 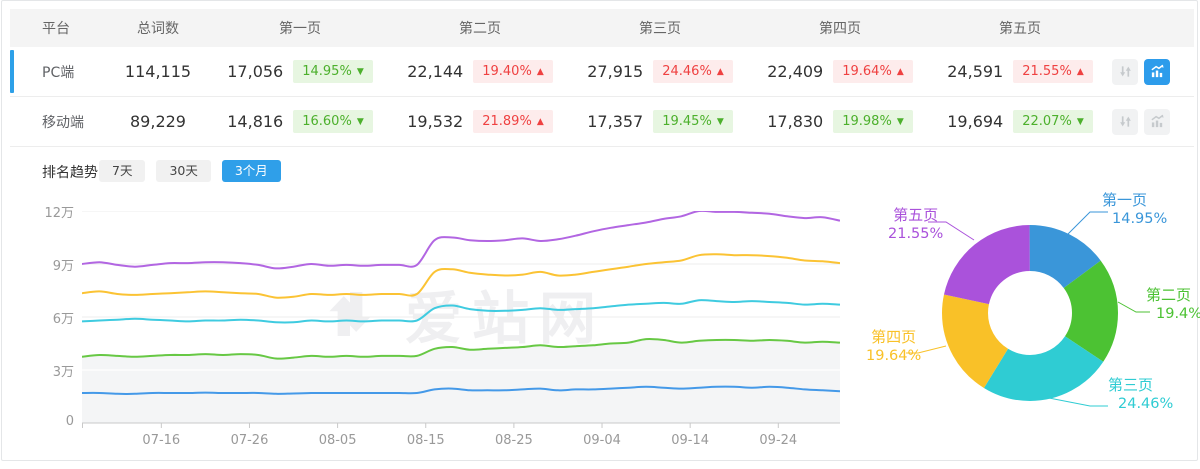 I want to click on total-words-value: 89,229, so click(x=158, y=121).